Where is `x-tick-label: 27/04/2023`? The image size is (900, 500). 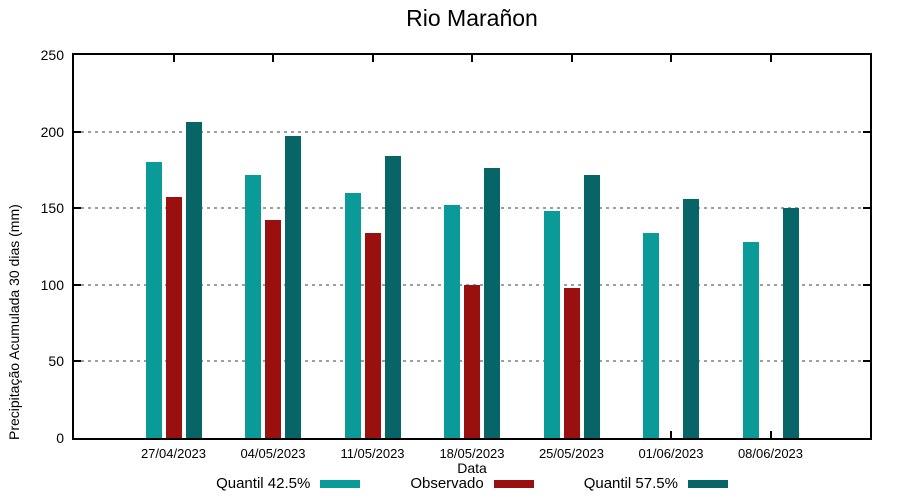 x-tick-label: 27/04/2023 is located at coordinates (173, 453).